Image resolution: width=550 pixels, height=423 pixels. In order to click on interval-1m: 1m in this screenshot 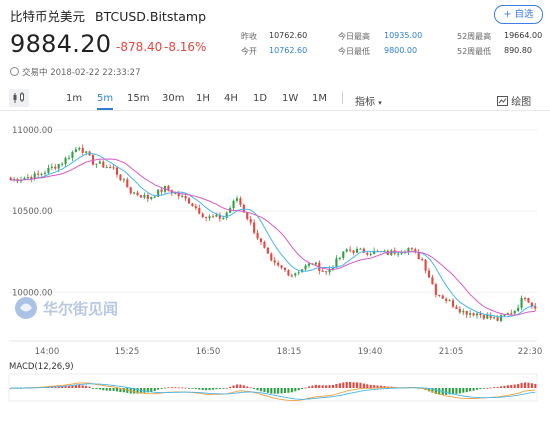, I will do `click(74, 98)`.